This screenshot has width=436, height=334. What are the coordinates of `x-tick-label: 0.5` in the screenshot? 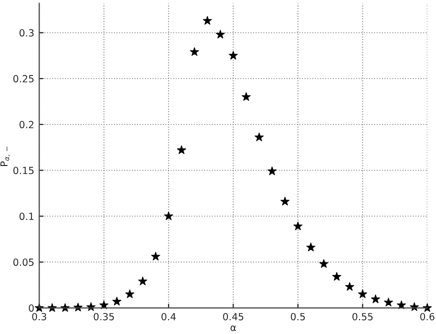 It's located at (297, 316).